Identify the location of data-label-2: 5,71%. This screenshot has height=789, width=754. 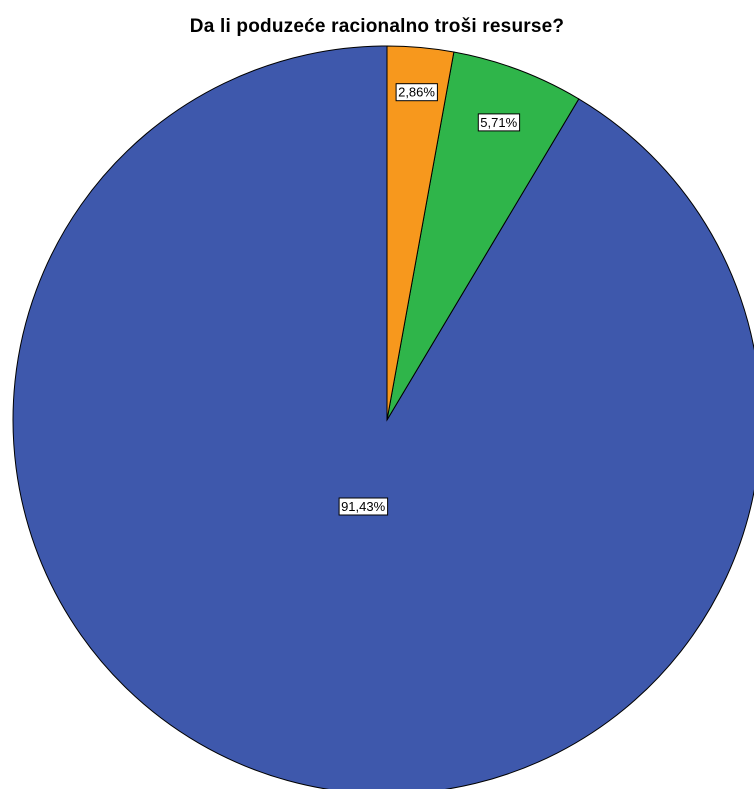
(499, 122).